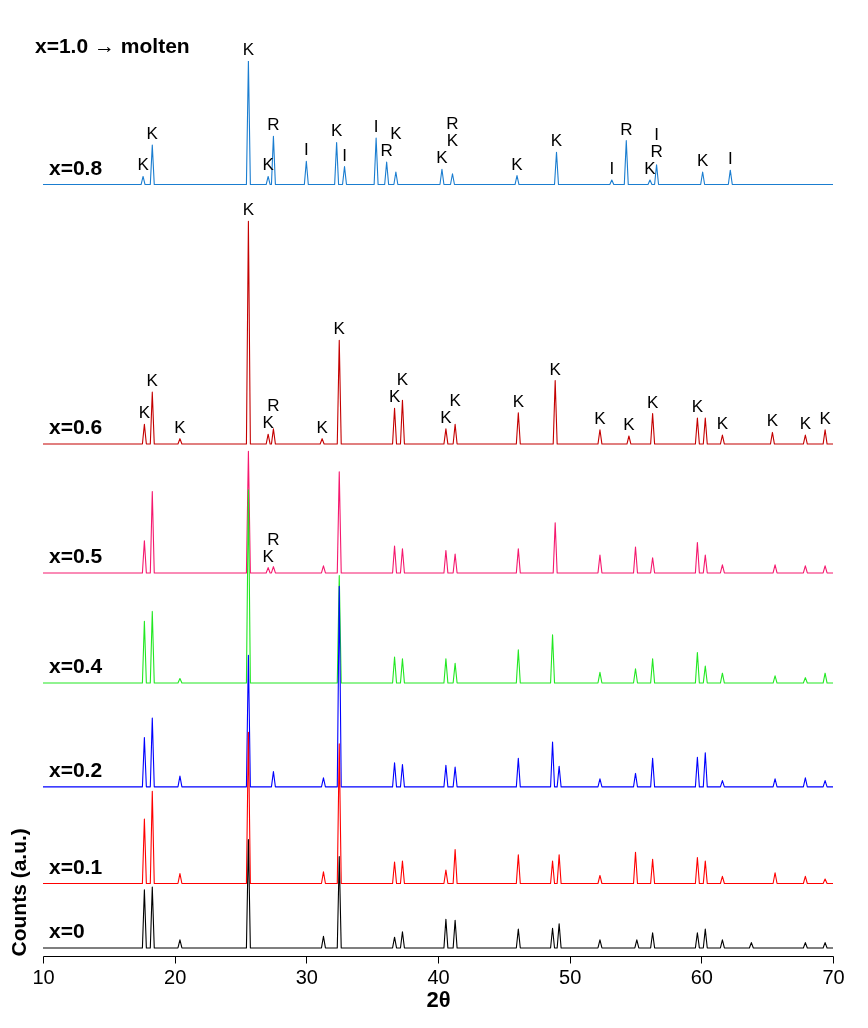 The image size is (868, 1028). What do you see at coordinates (438, 976) in the screenshot?
I see `x-tick-label: 40` at bounding box center [438, 976].